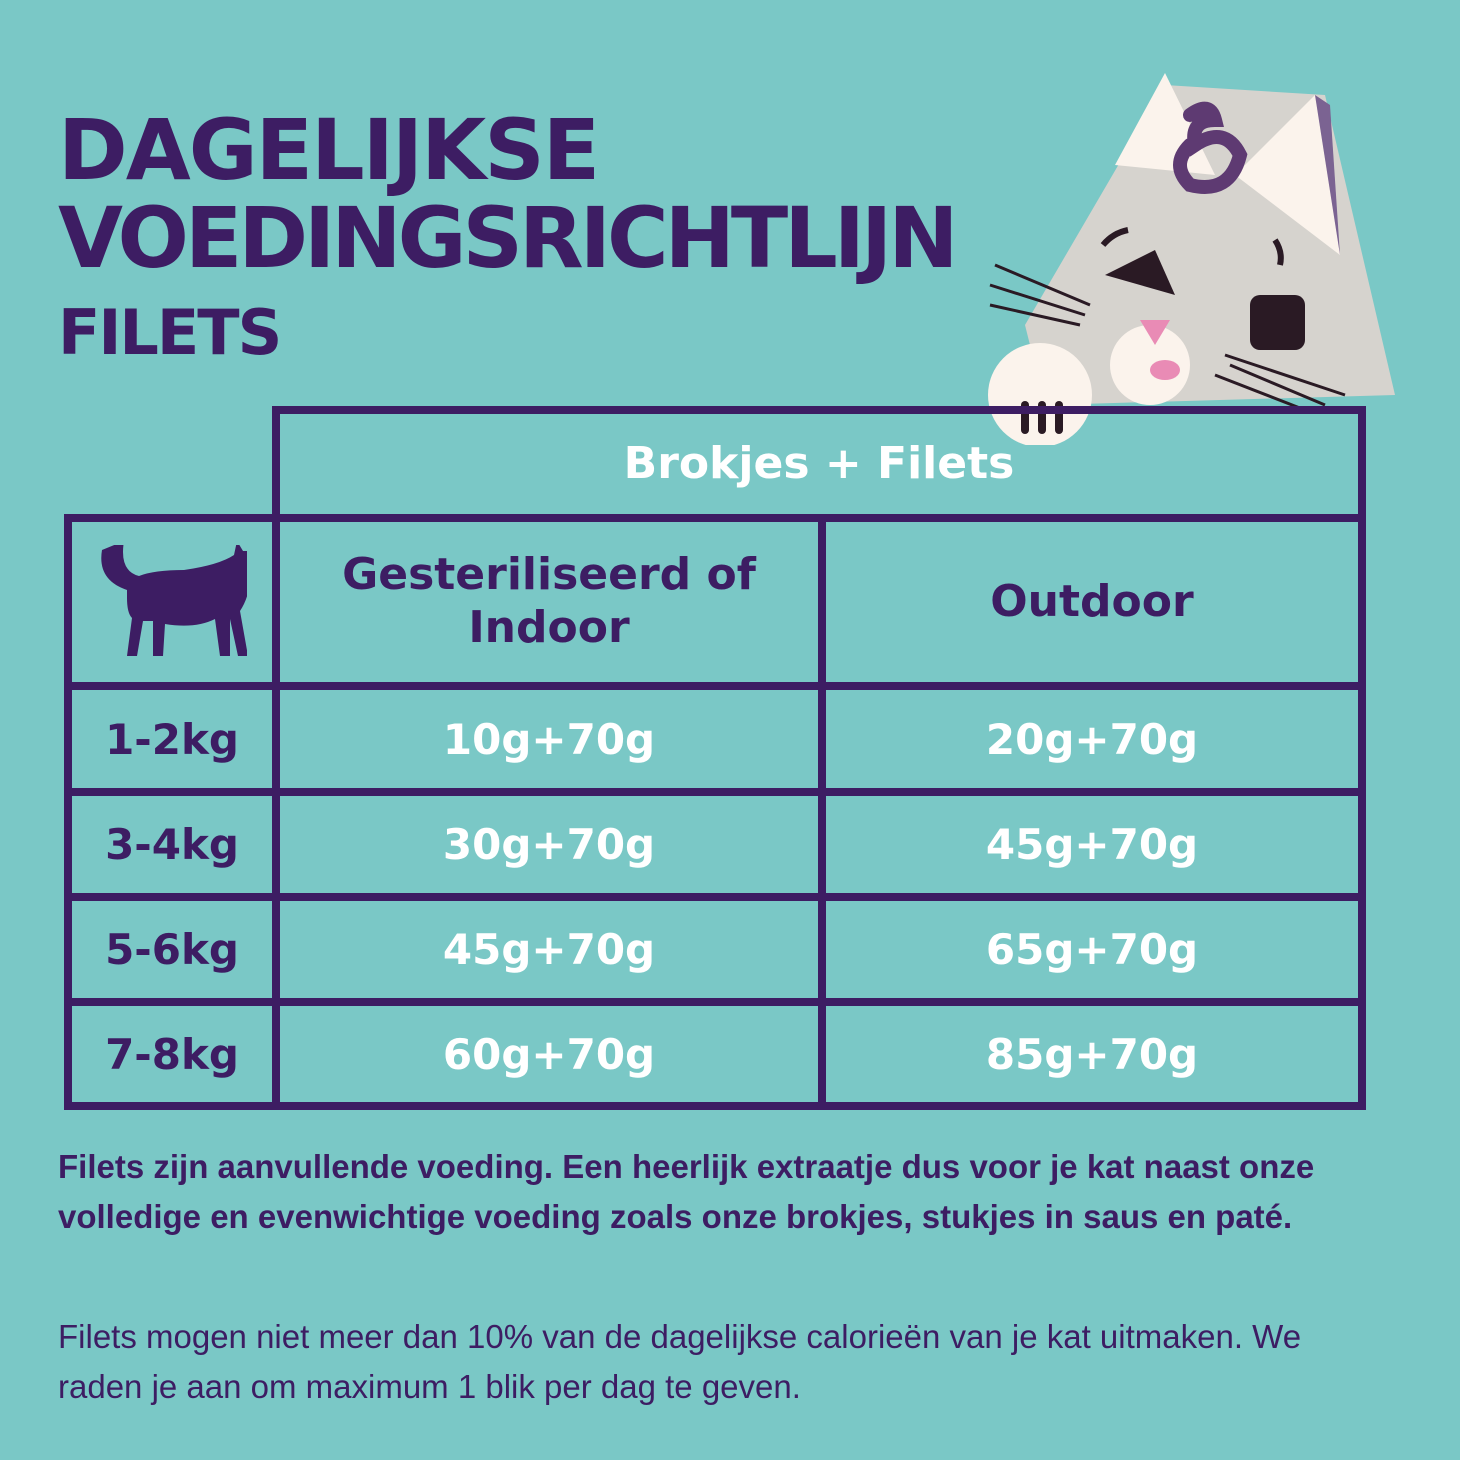  I want to click on weight-cell: 1-2kg, so click(172, 739).